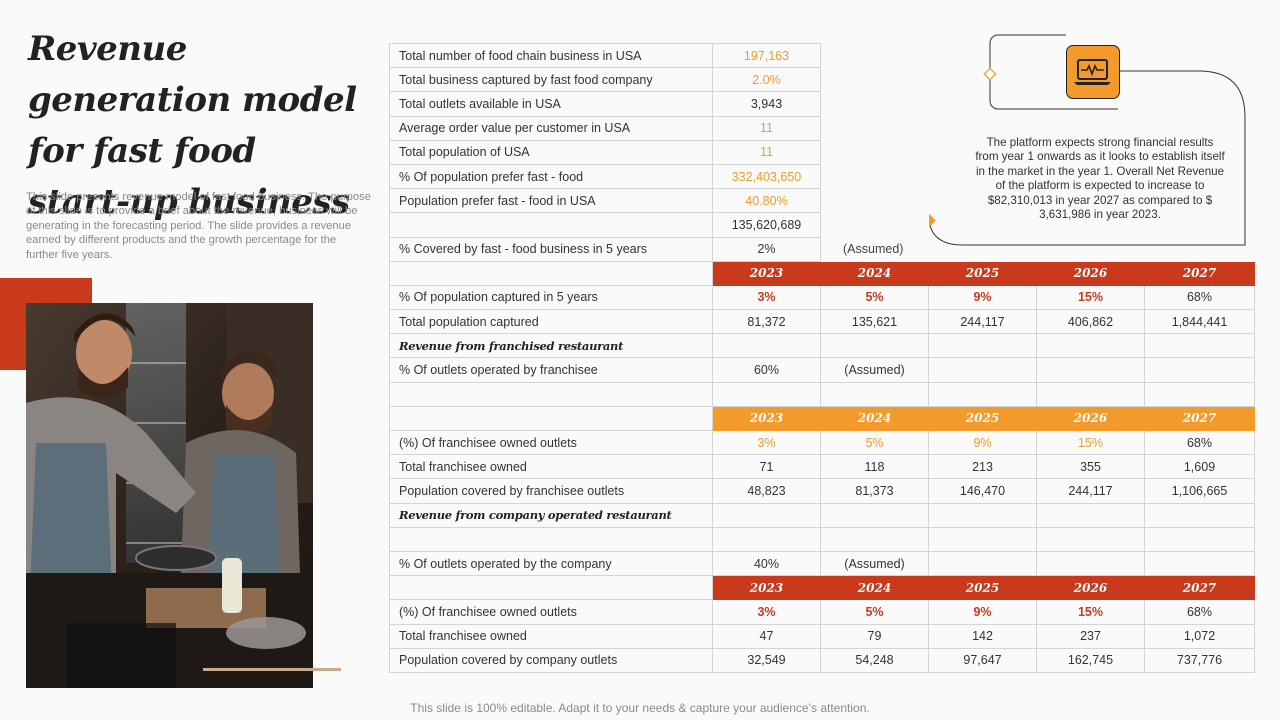 This screenshot has width=1280, height=720. What do you see at coordinates (551, 128) in the screenshot?
I see `row-label: Average order value per customer in USA` at bounding box center [551, 128].